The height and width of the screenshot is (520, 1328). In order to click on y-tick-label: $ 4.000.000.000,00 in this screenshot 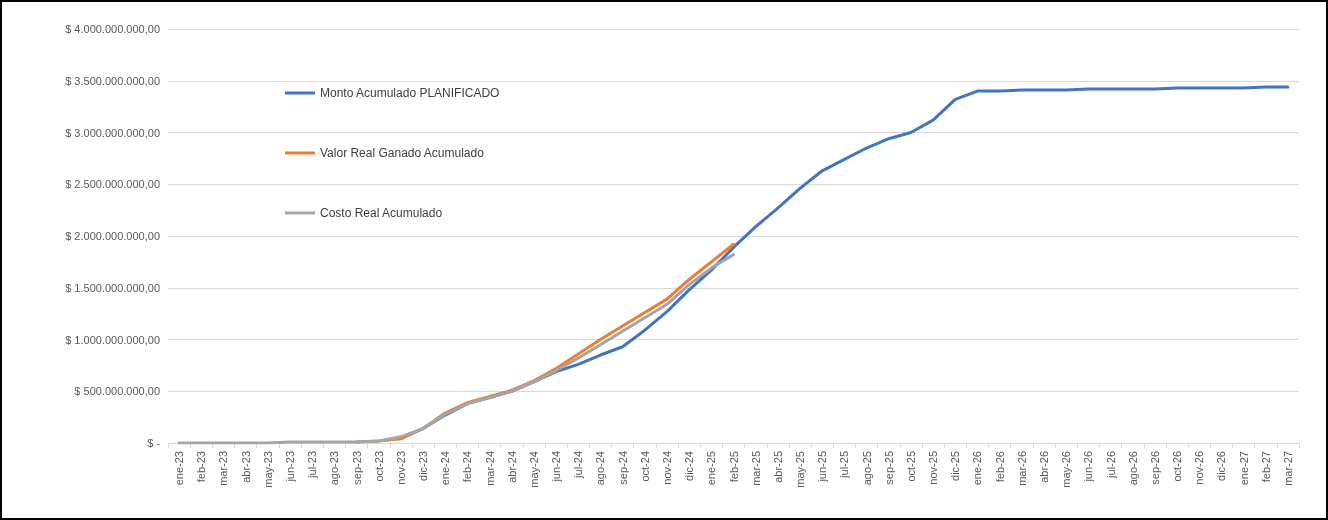, I will do `click(112, 29)`.